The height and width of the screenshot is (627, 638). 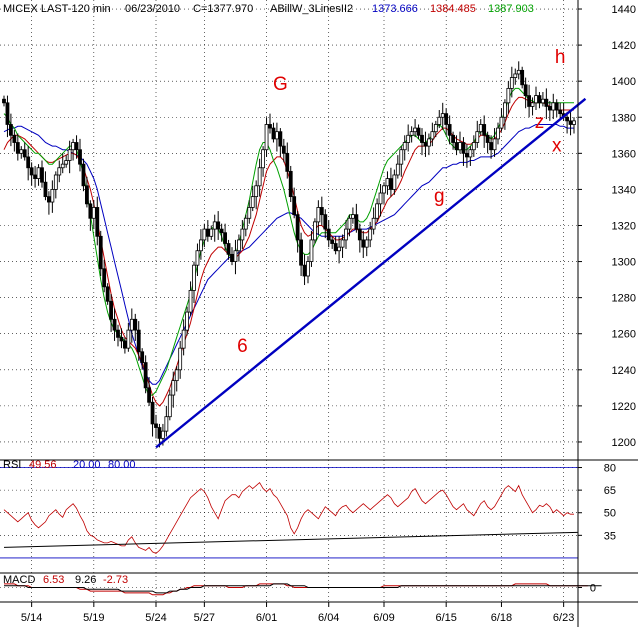 I want to click on indicator-name: ABillW_3LinesII2, so click(x=311, y=9).